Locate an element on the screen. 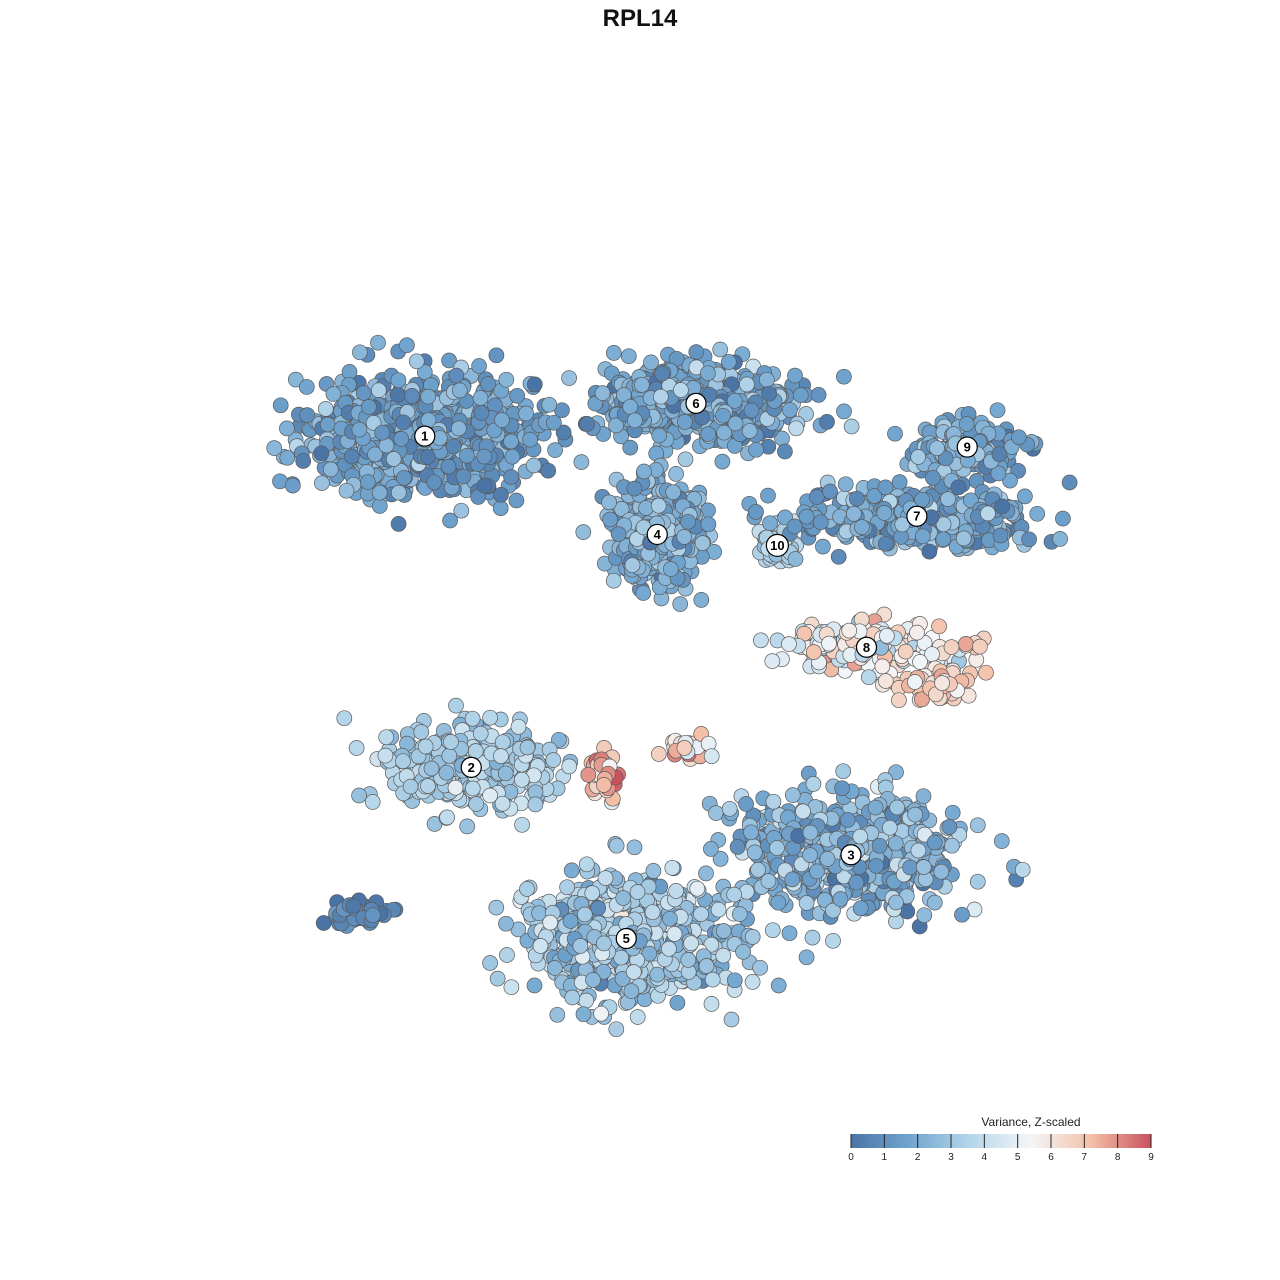 This screenshot has height=1280, width=1280. legend-tick-label: 5 is located at coordinates (1018, 1157).